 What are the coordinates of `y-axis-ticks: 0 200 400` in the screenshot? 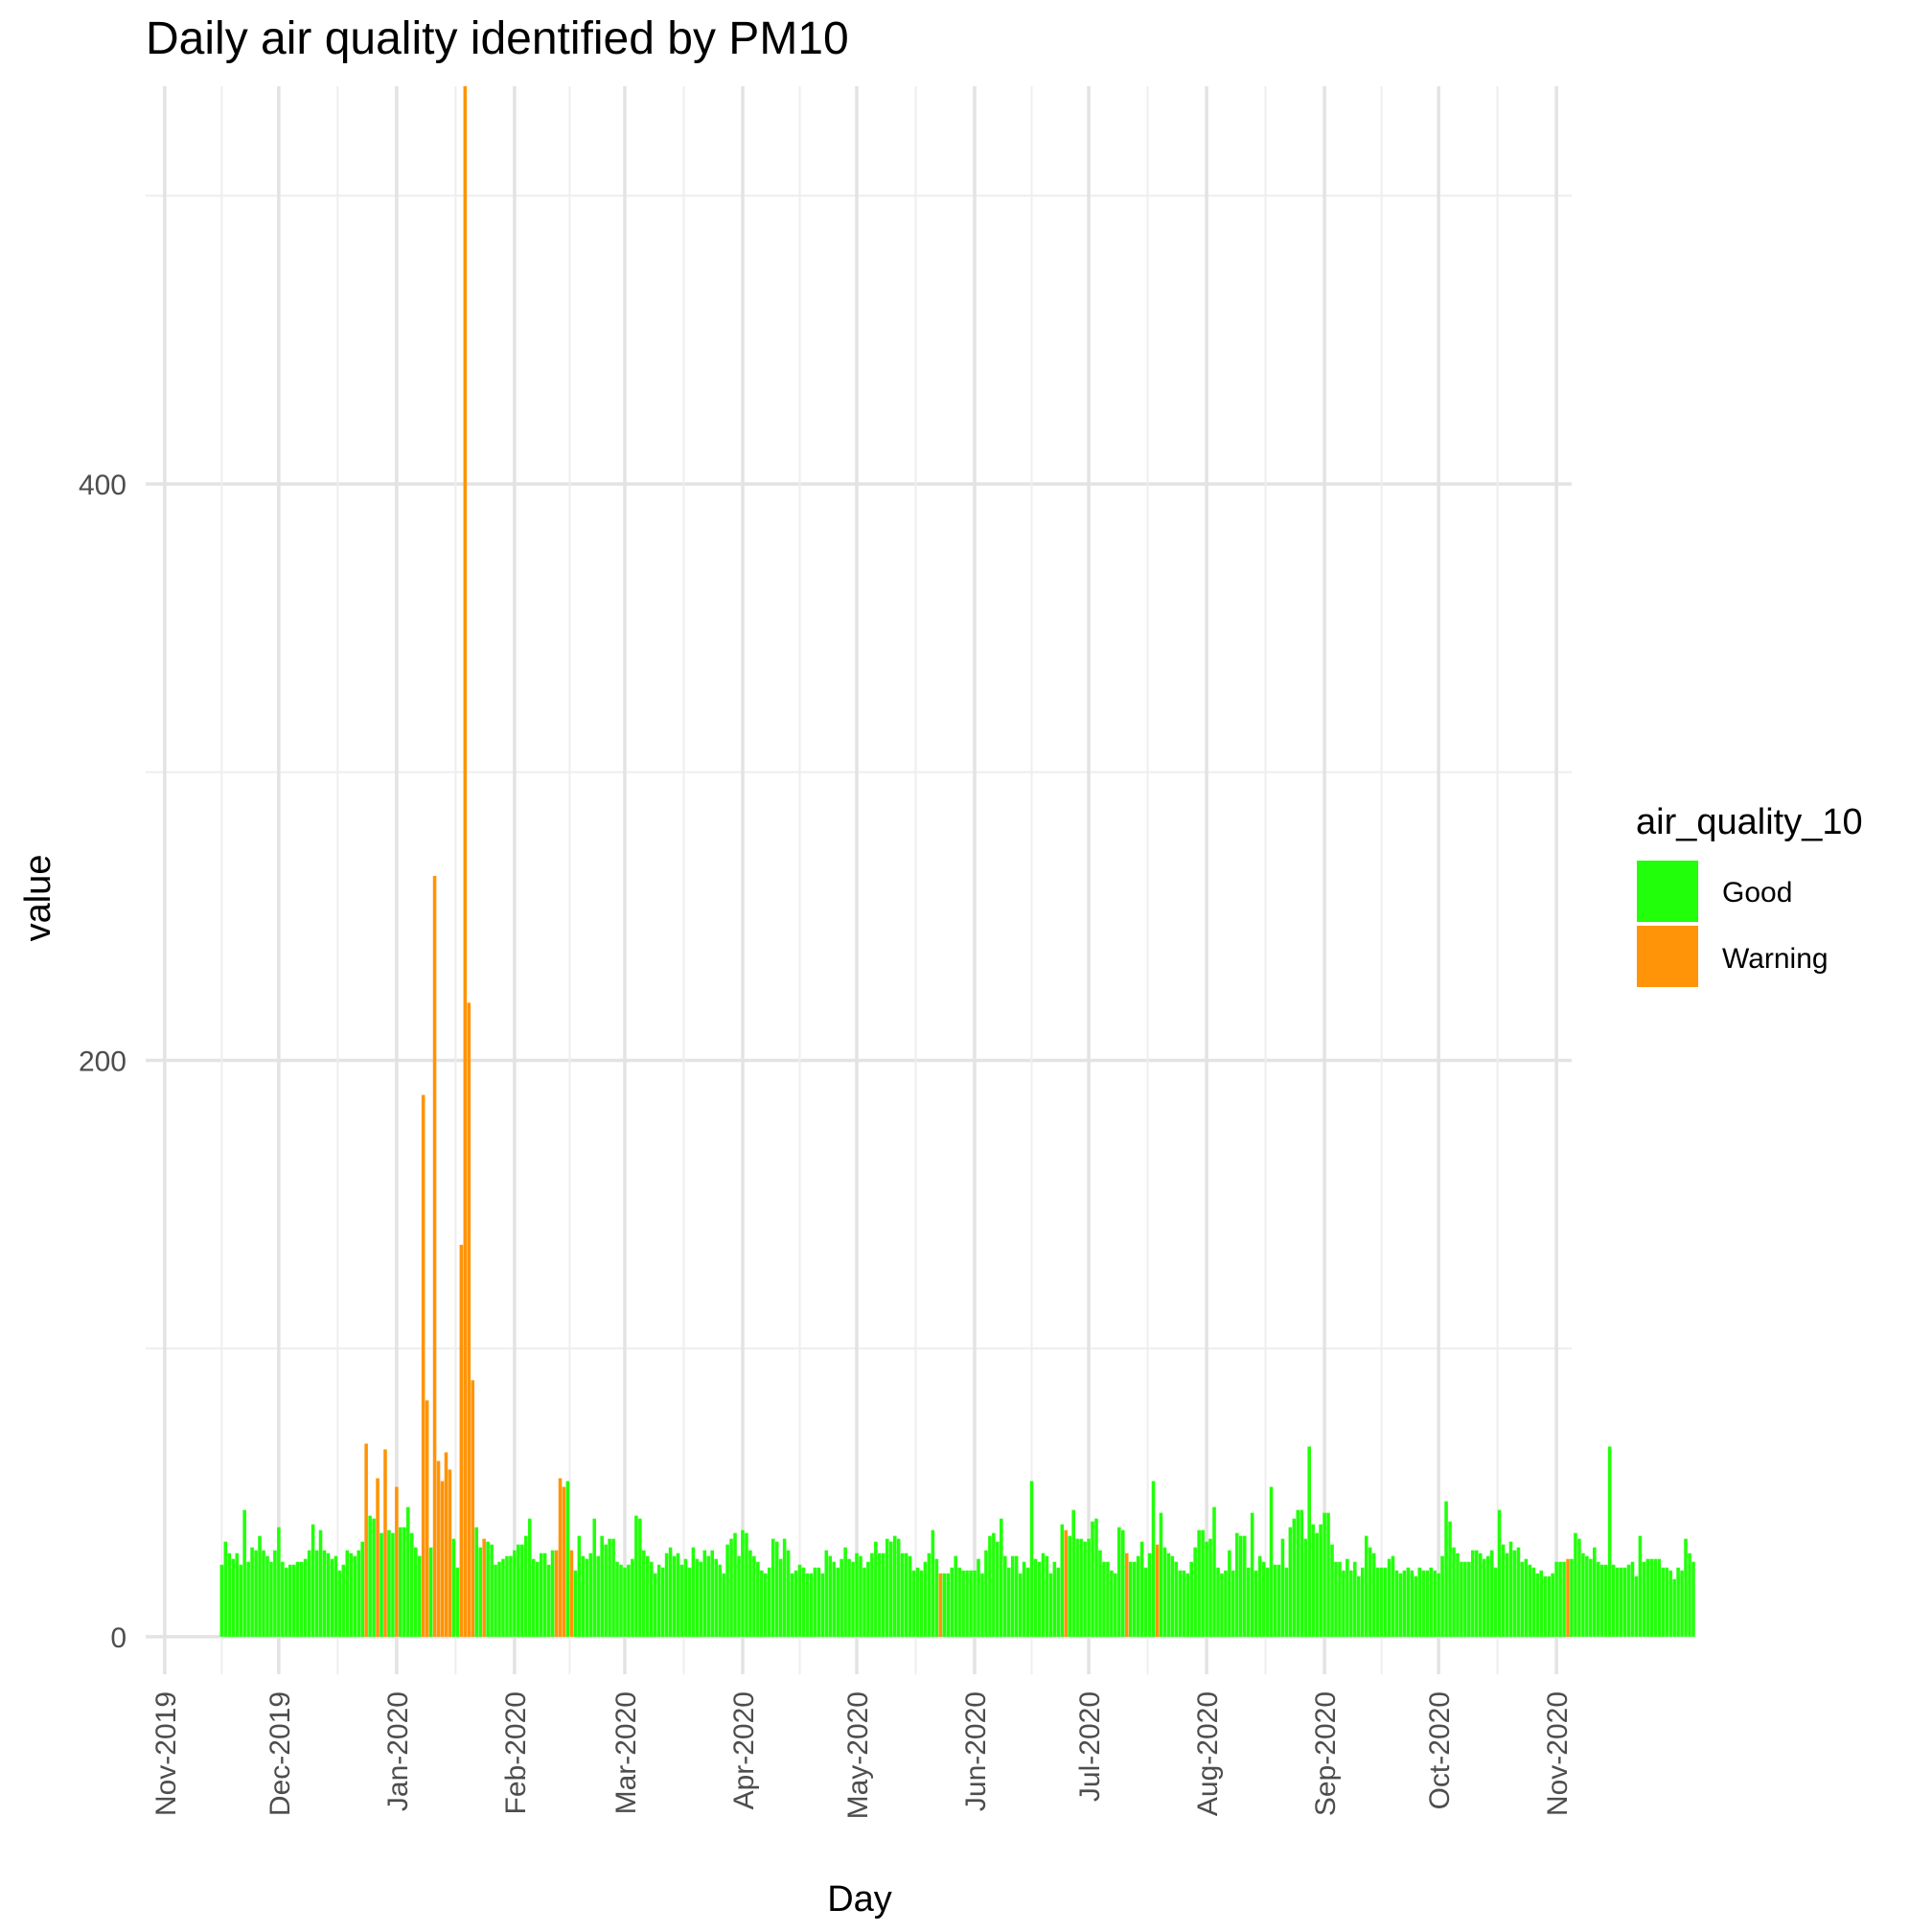 It's located at (102, 1062).